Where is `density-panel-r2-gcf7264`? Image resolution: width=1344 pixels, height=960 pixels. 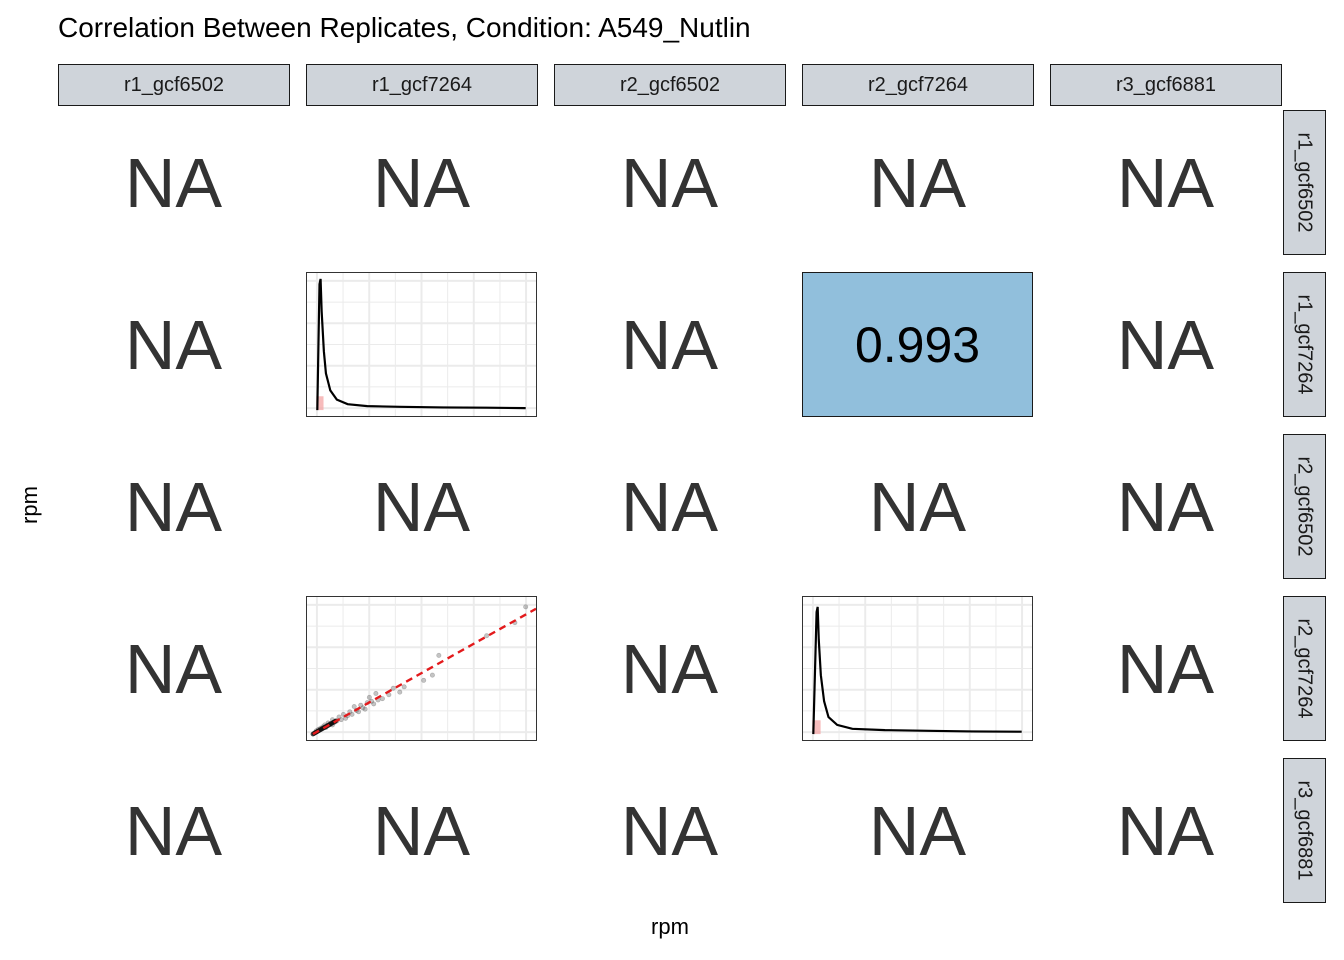
density-panel-r2-gcf7264 is located at coordinates (917, 668).